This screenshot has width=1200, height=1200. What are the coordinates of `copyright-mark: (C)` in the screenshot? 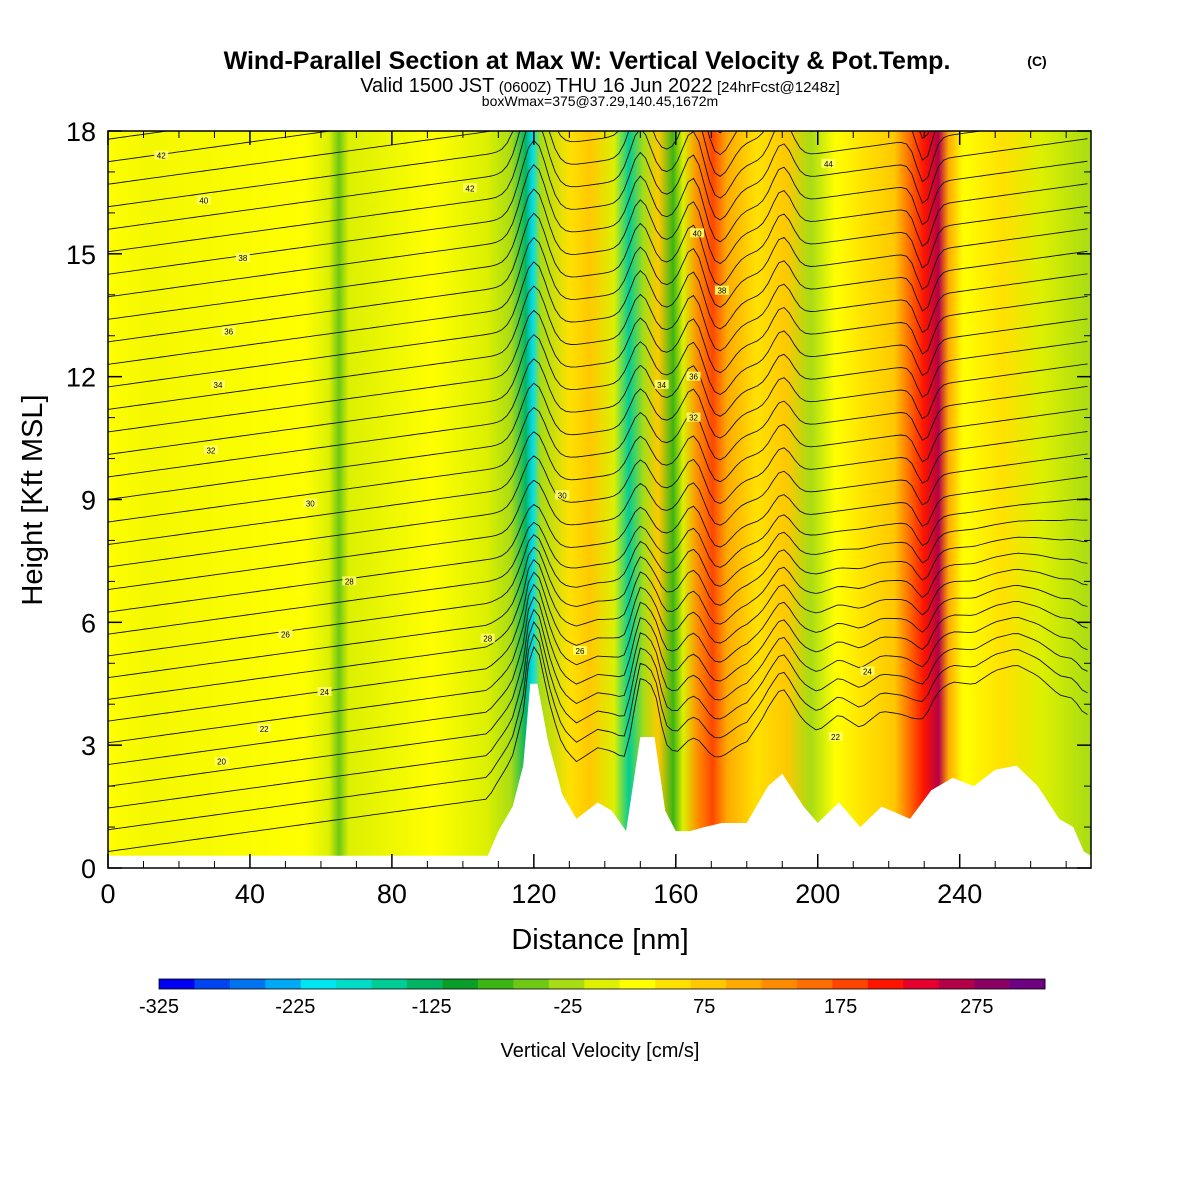 It's located at (1036, 61).